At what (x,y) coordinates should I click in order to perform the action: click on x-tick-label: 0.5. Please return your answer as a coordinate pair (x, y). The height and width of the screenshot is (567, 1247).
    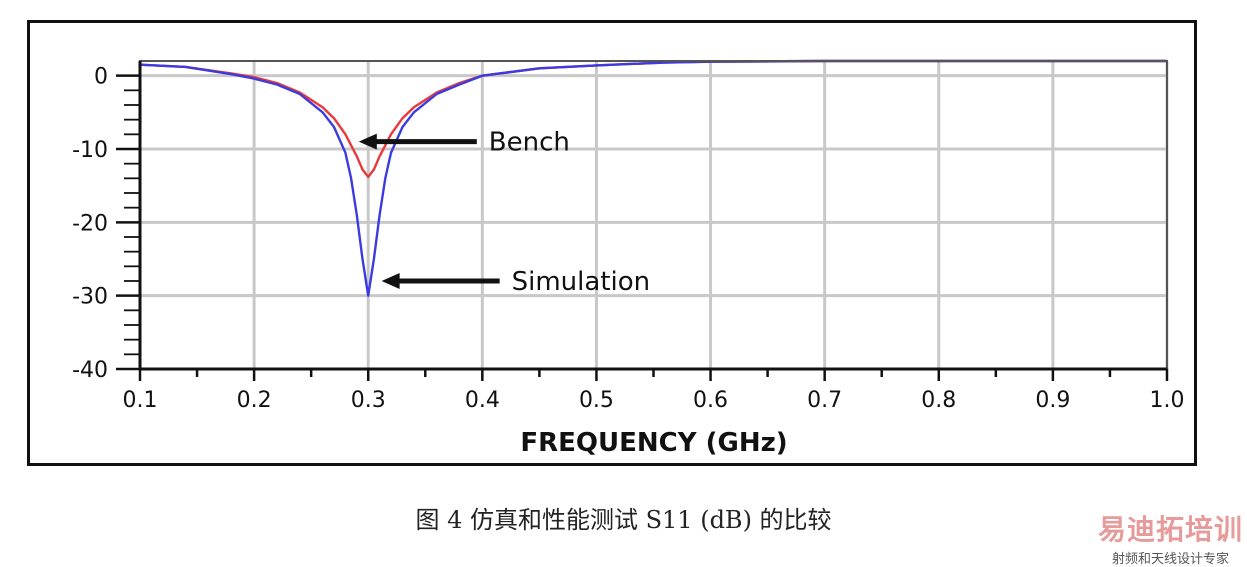
    Looking at the image, I should click on (596, 400).